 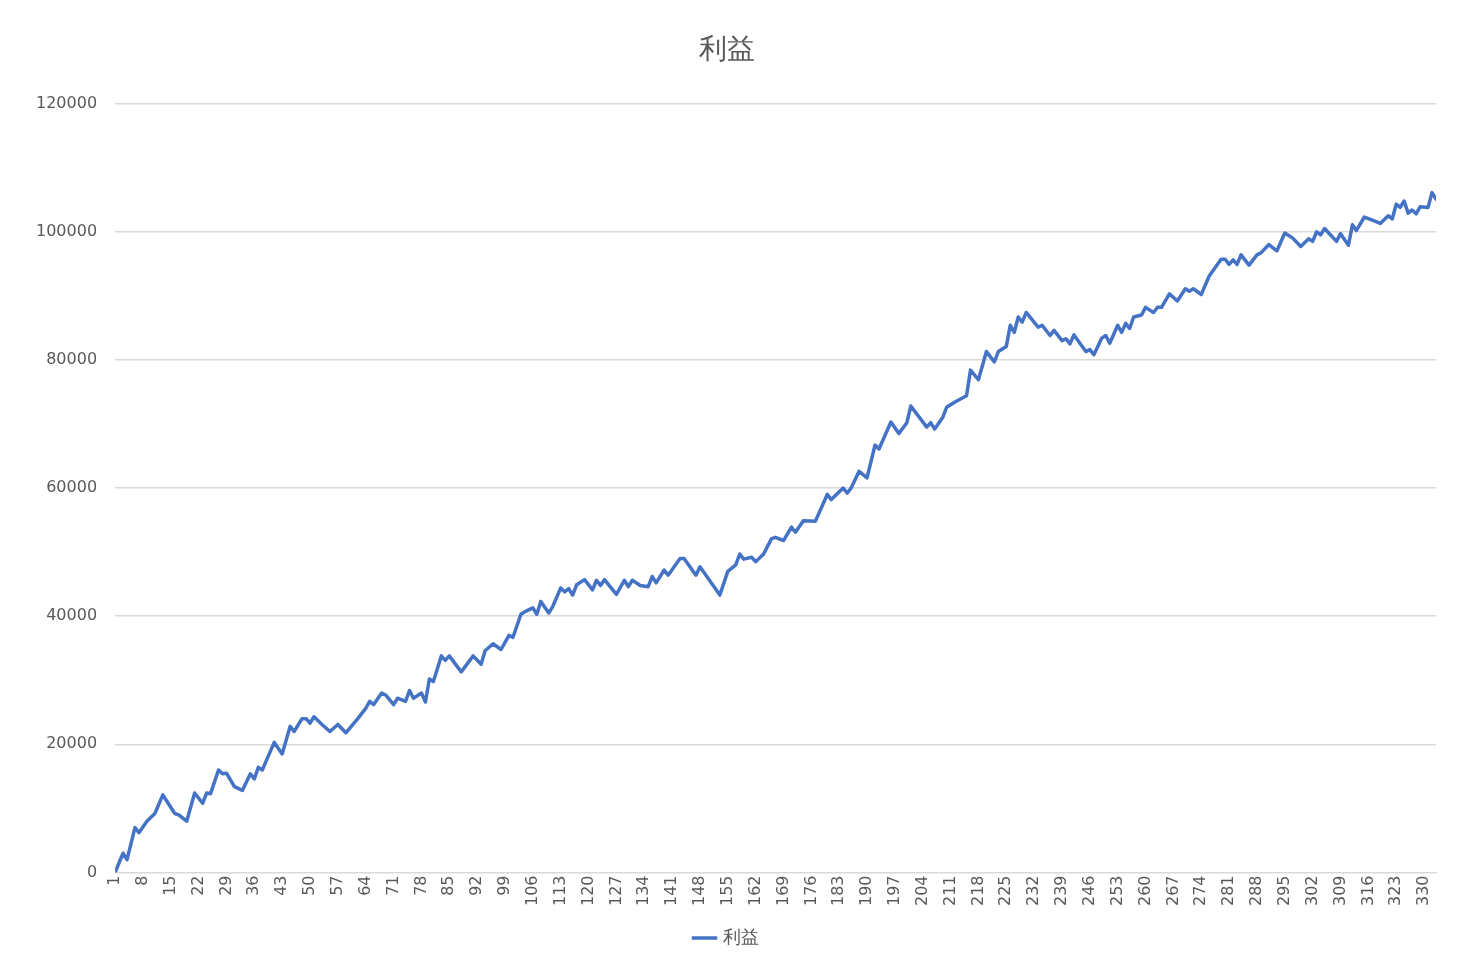 What do you see at coordinates (615, 891) in the screenshot?
I see `x-tick-label: 127` at bounding box center [615, 891].